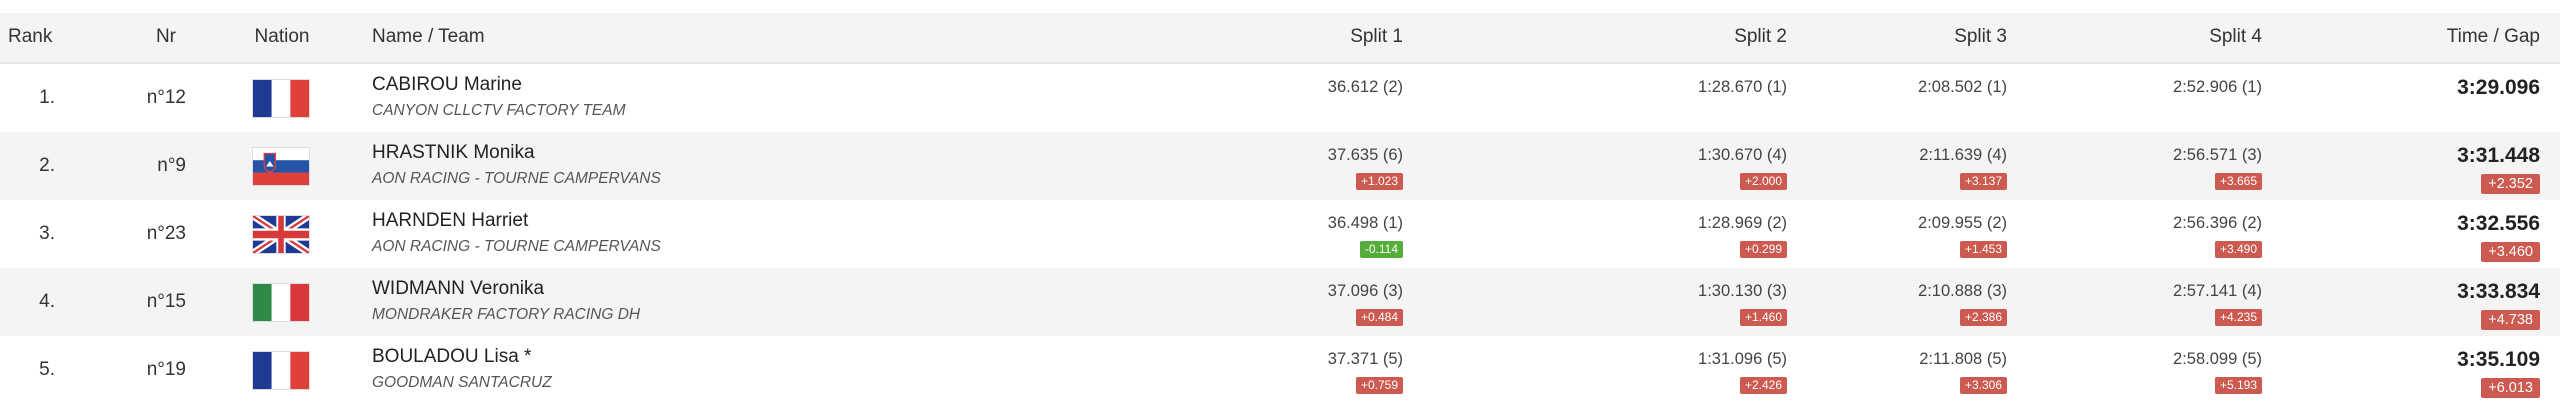  What do you see at coordinates (462, 382) in the screenshot?
I see `team-name: GOODMAN SANTACRUZ` at bounding box center [462, 382].